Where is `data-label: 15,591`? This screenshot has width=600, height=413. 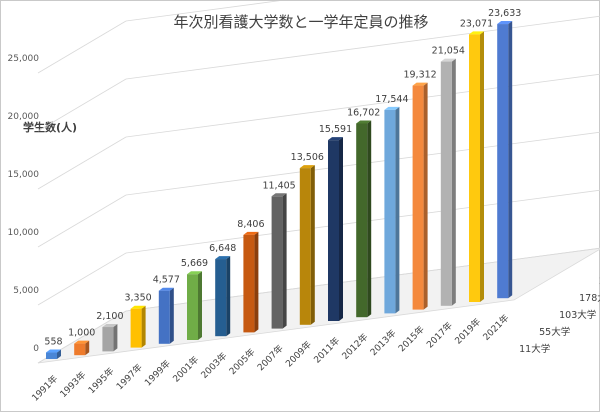
data-label: 15,591 is located at coordinates (335, 129).